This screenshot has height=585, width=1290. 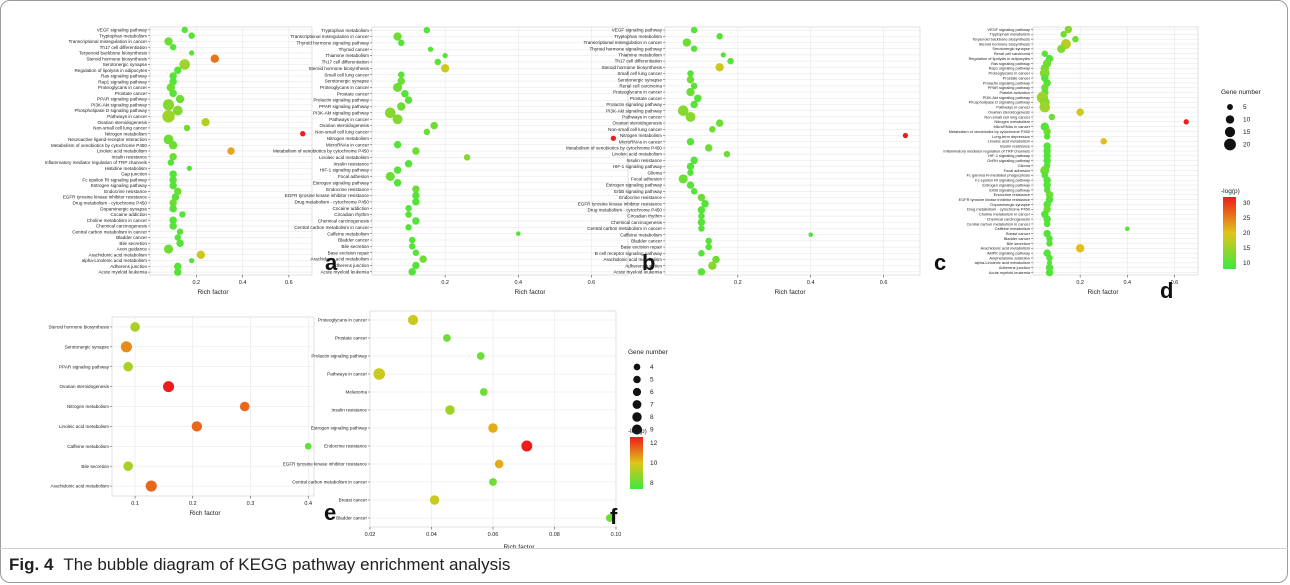 What do you see at coordinates (355, 246) in the screenshot?
I see `panel-b-category-label: Bile secretion` at bounding box center [355, 246].